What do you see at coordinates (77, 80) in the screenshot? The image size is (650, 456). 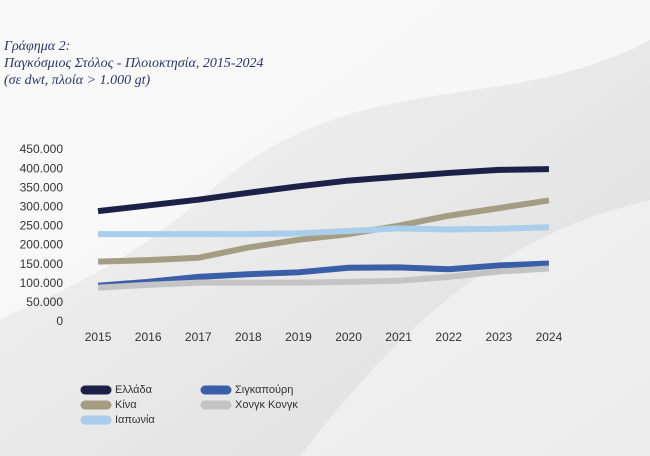 I see `chart-title: (σε dwt, πλοία > 1.000 gt)` at bounding box center [77, 80].